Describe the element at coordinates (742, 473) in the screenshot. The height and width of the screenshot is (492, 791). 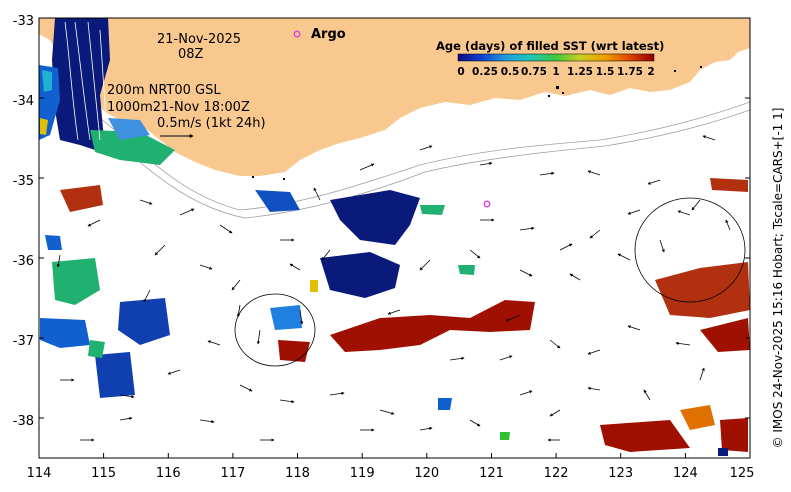
I see `x-tick-label: 125` at that location.